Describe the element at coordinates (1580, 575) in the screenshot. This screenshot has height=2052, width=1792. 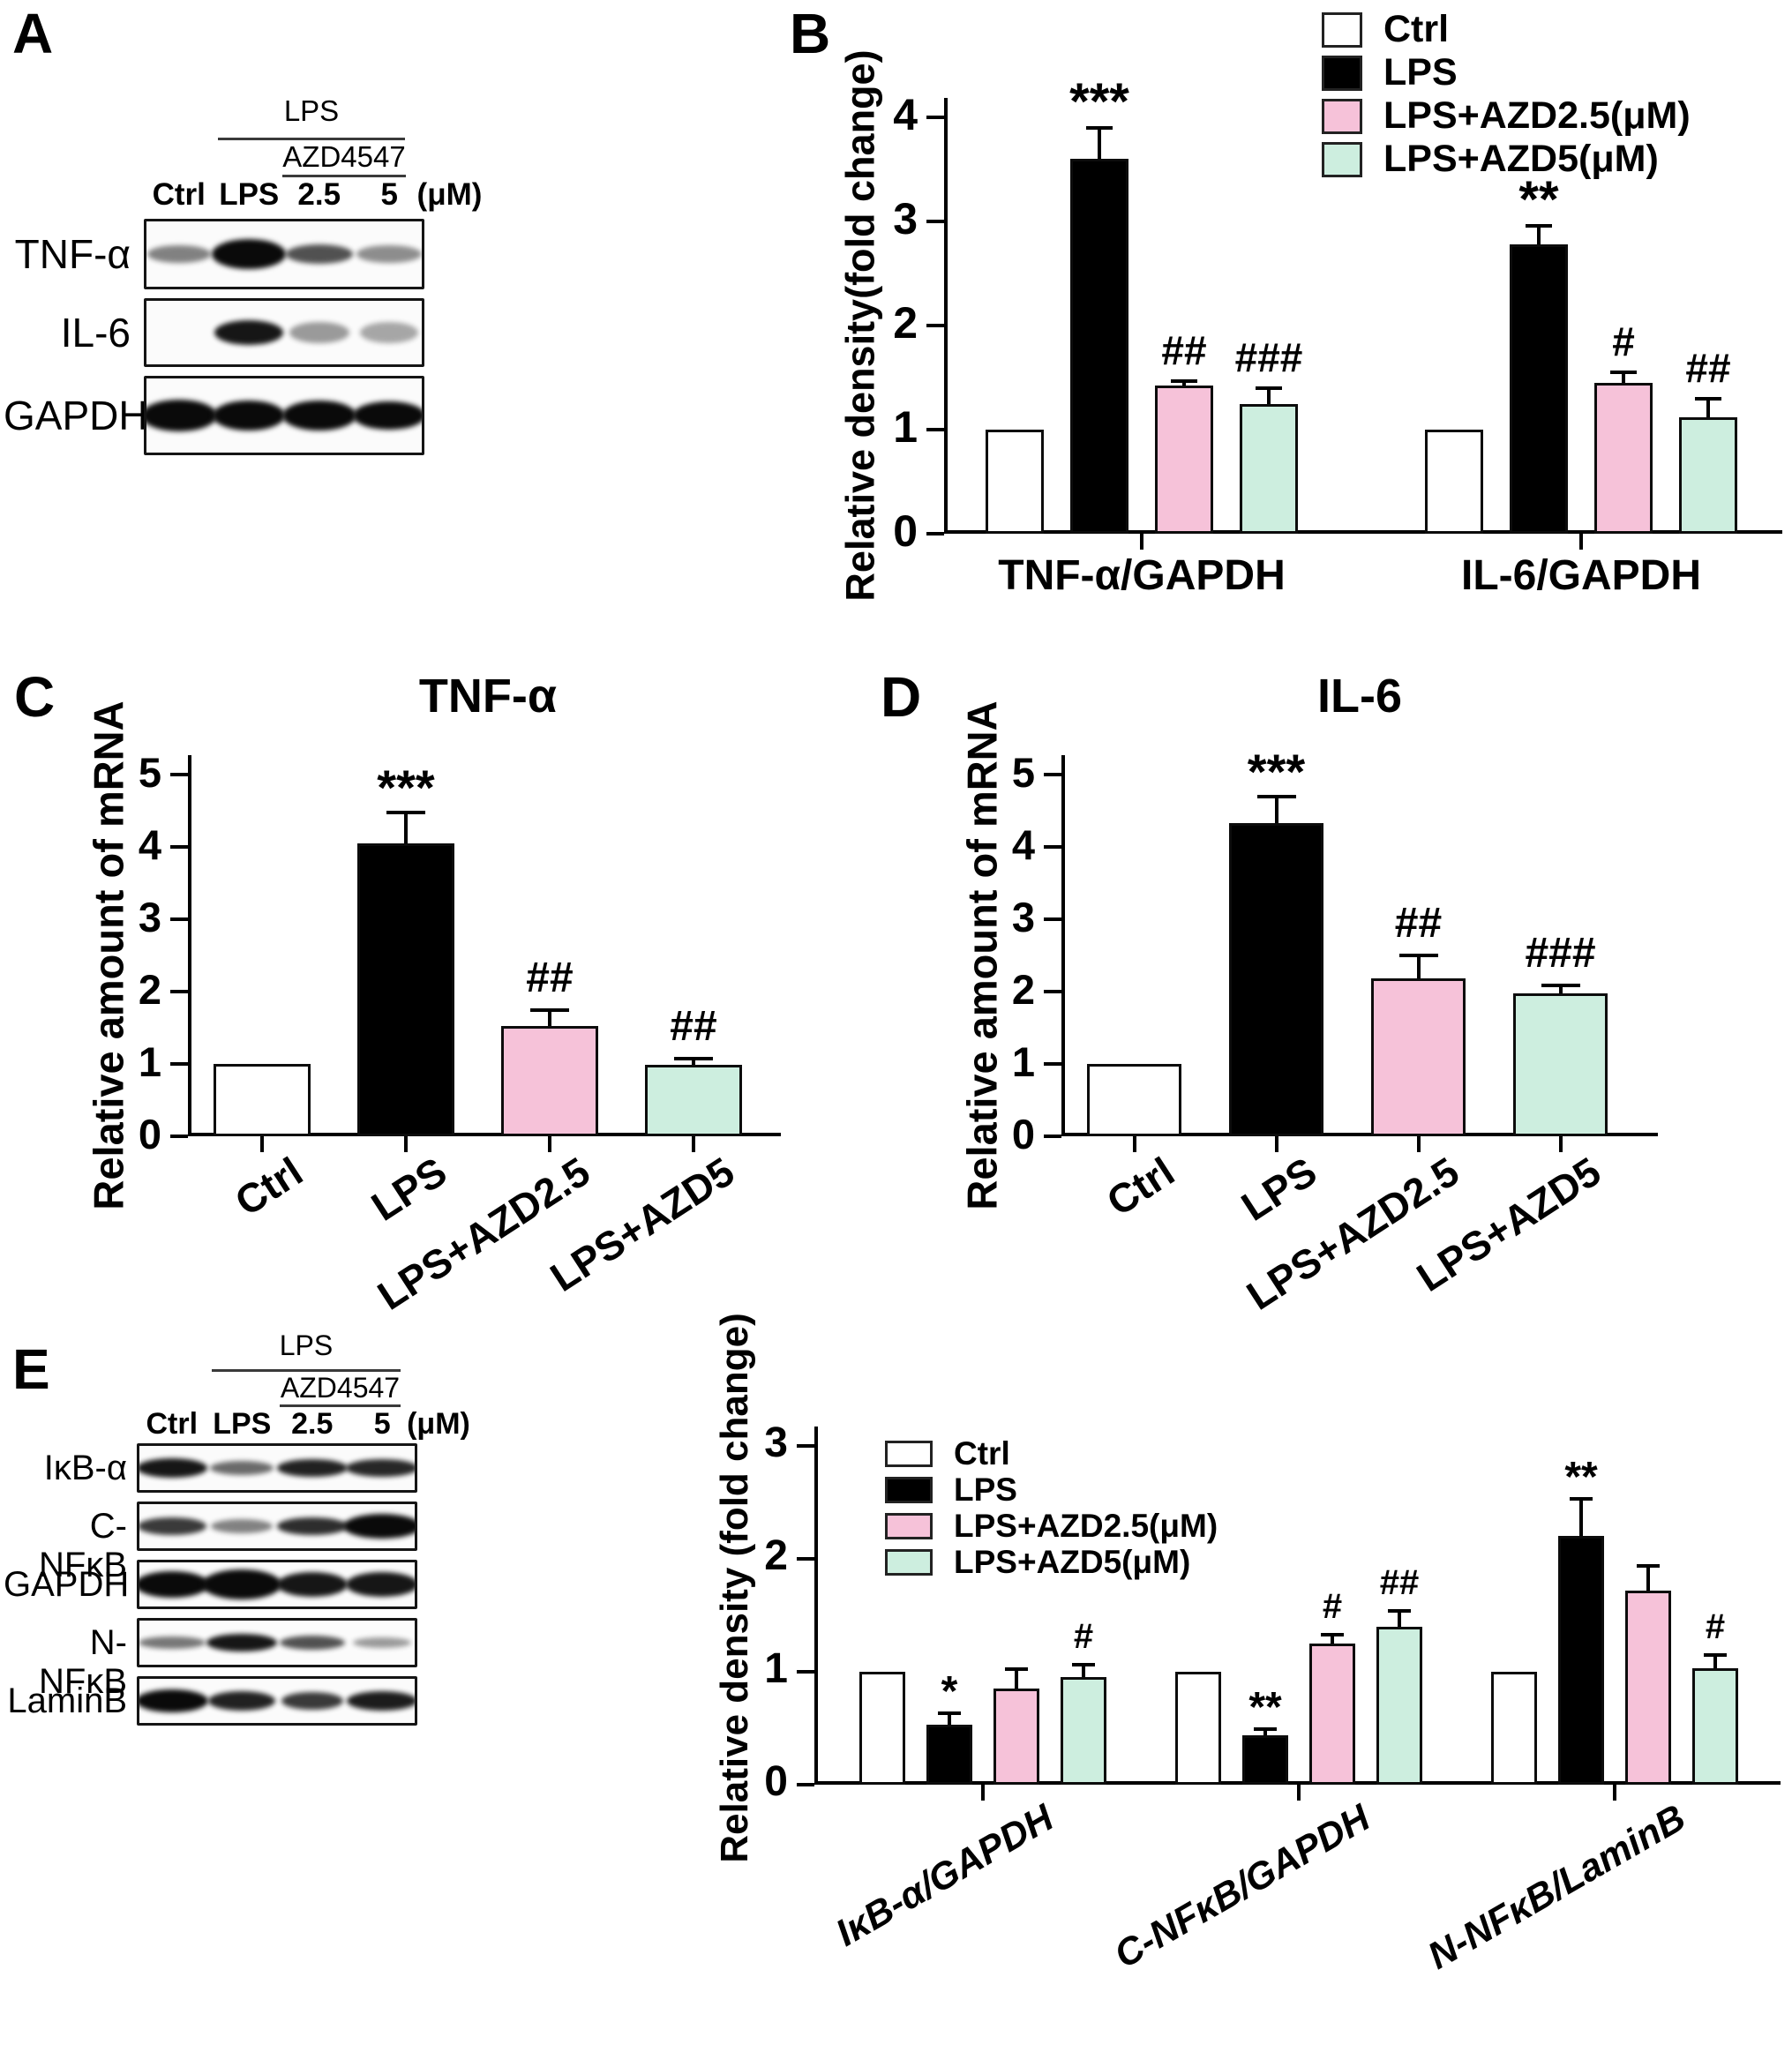
I see `x-category-label: IL-6/GAPDH` at that location.